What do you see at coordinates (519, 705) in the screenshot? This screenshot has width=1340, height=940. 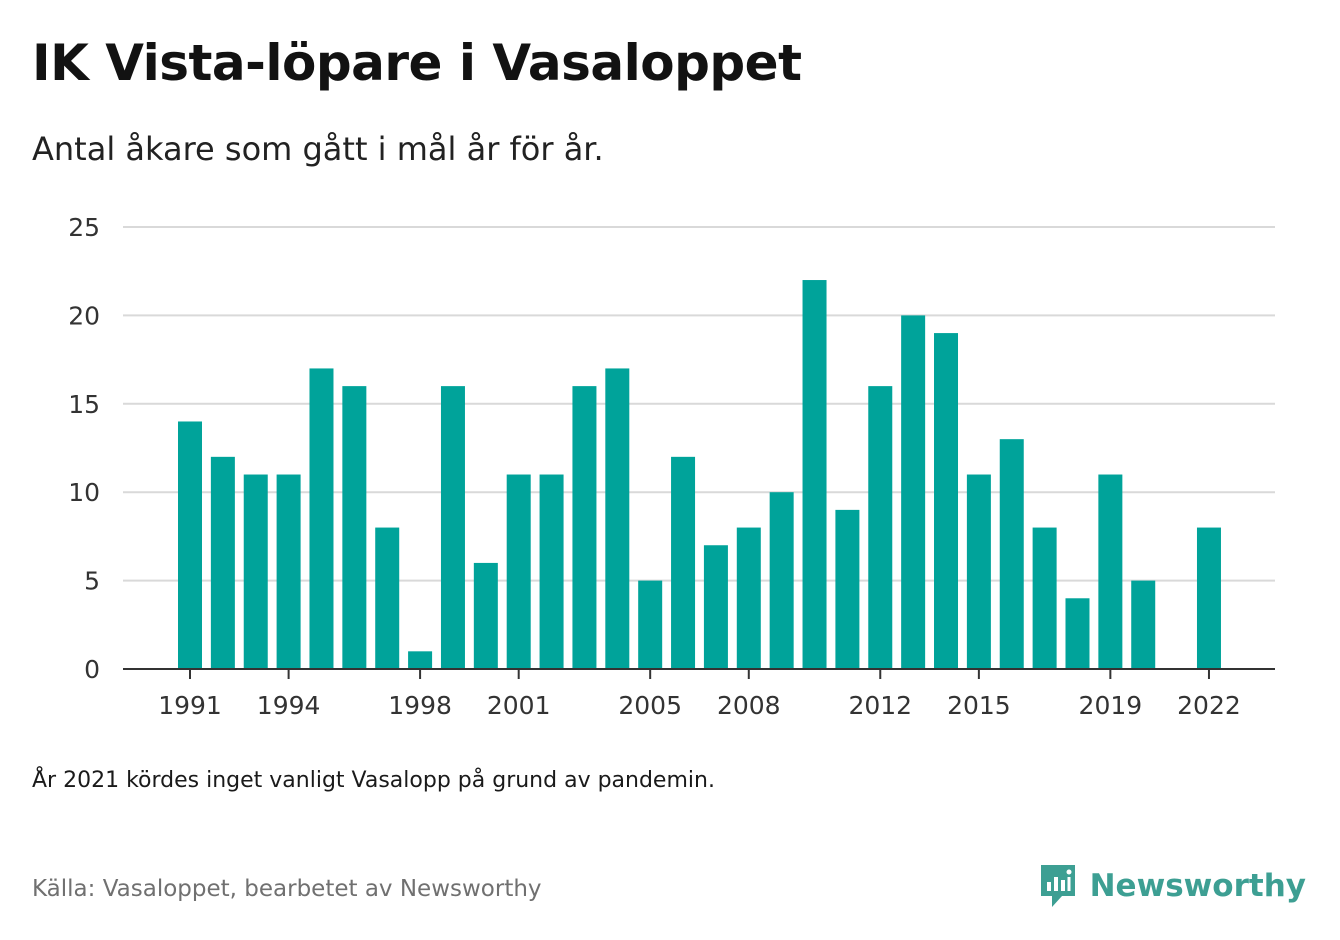 I see `x-tick-label: 2001` at bounding box center [519, 705].